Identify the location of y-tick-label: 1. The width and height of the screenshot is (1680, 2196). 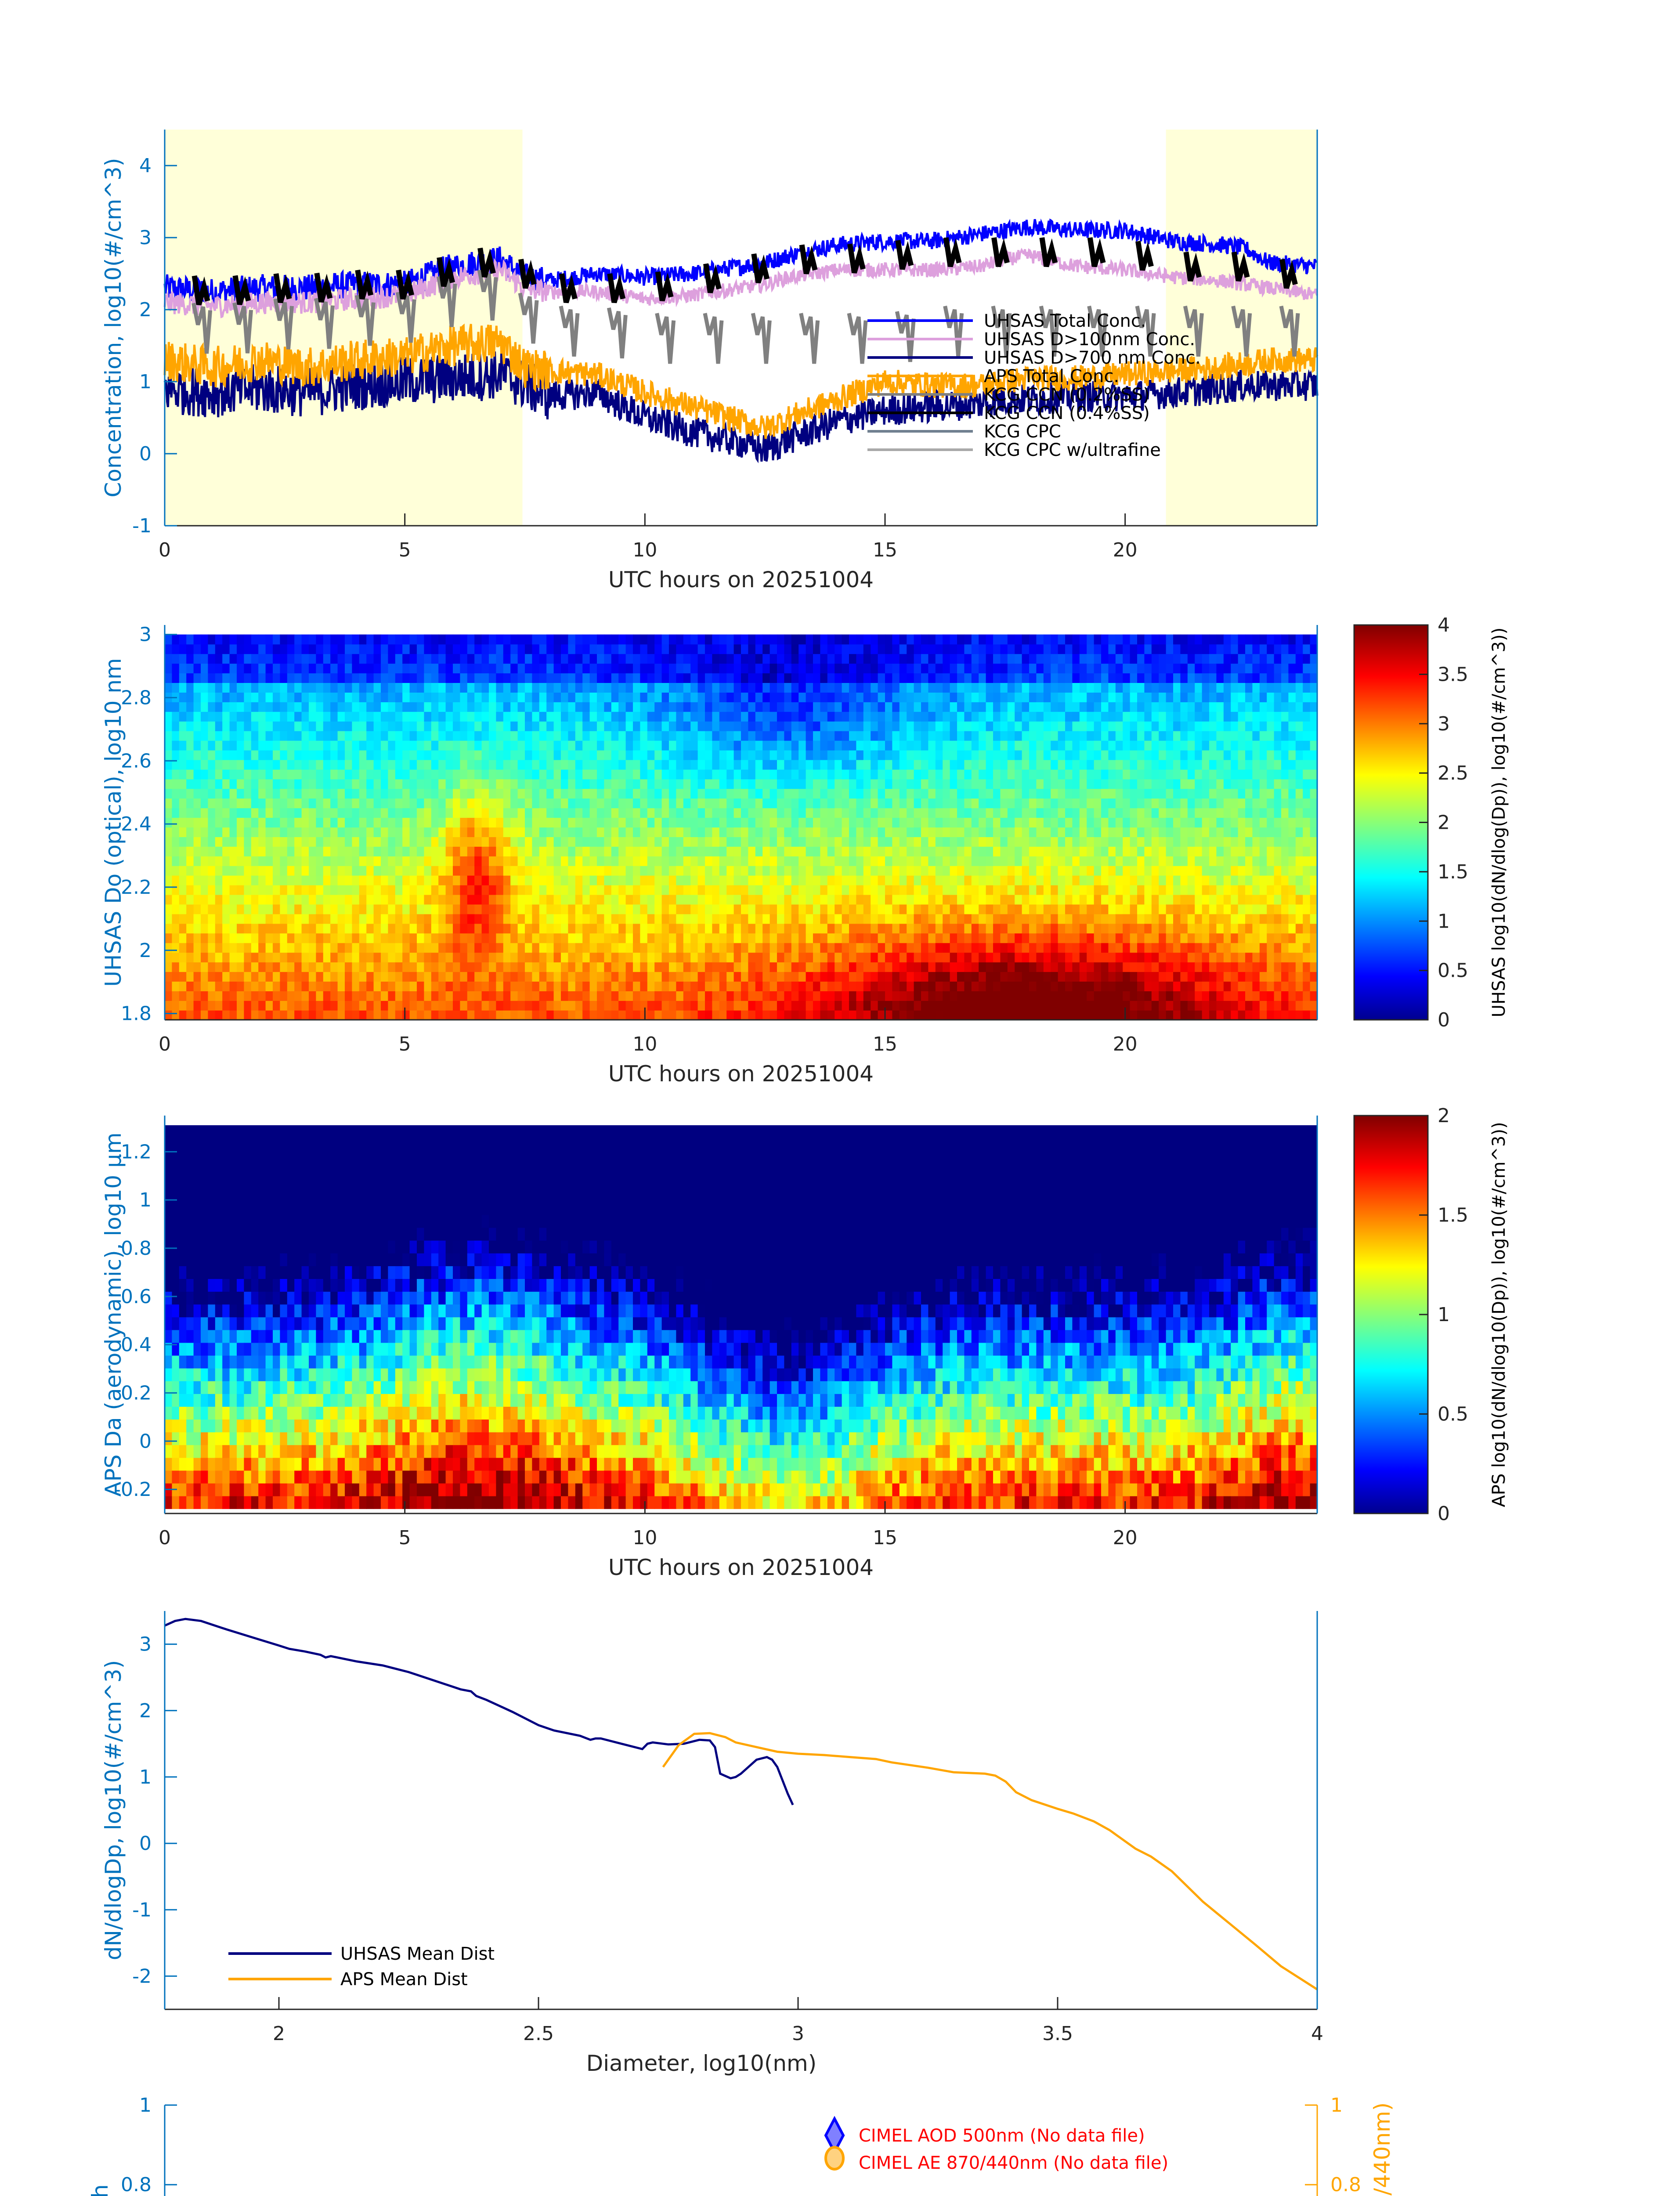
(145, 382).